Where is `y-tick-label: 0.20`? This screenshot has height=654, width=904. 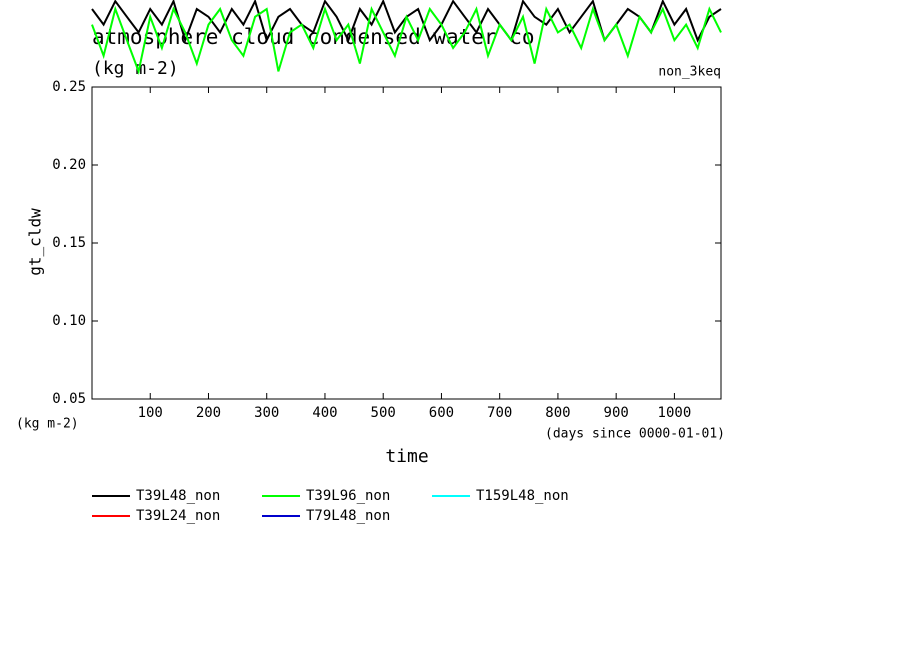
y-tick-label: 0.20 is located at coordinates (69, 165).